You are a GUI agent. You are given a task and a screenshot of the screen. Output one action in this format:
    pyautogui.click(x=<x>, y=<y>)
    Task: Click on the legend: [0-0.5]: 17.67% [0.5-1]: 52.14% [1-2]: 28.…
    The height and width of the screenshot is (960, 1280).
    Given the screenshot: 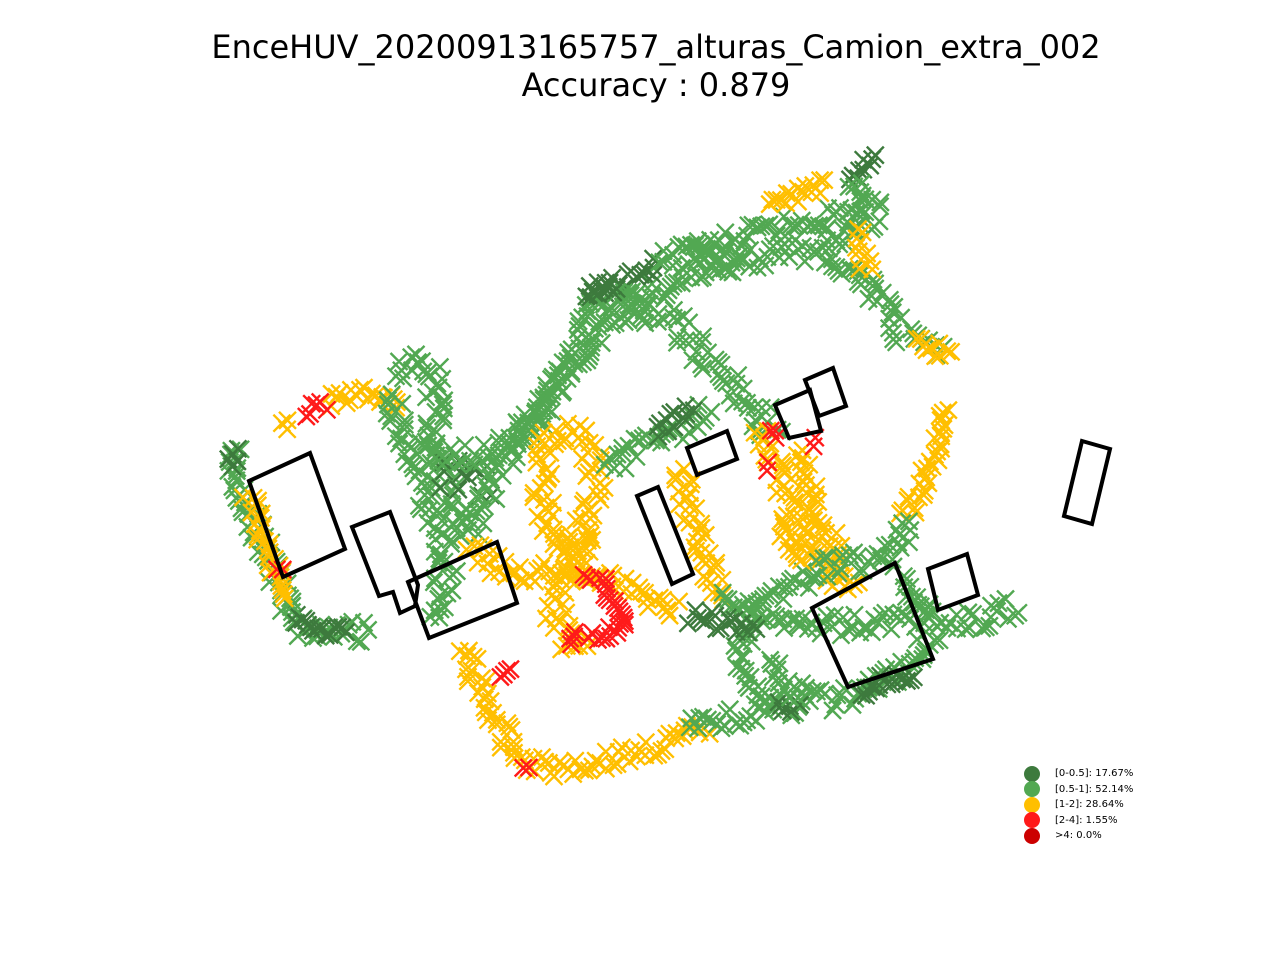 What is the action you would take?
    pyautogui.click(x=1079, y=804)
    